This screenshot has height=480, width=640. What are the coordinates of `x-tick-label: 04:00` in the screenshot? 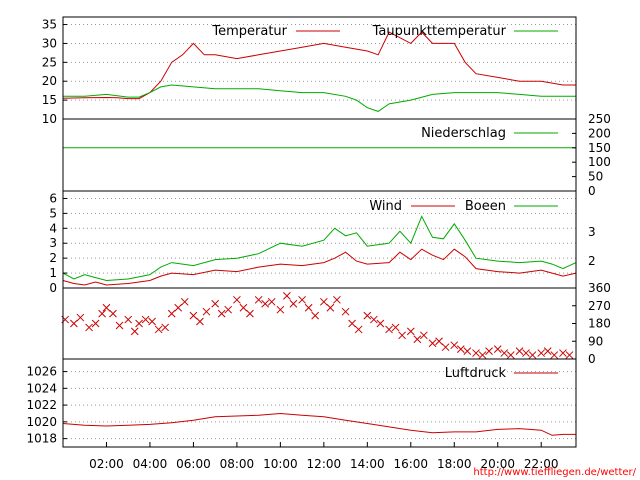 It's located at (150, 464).